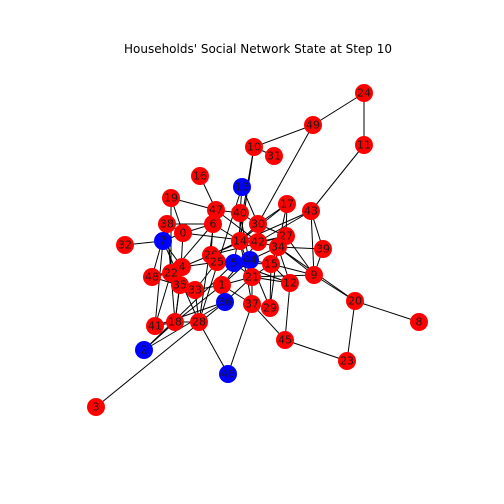 Image resolution: width=504 pixels, height=504 pixels. I want to click on node-29-marker, so click(270, 308).